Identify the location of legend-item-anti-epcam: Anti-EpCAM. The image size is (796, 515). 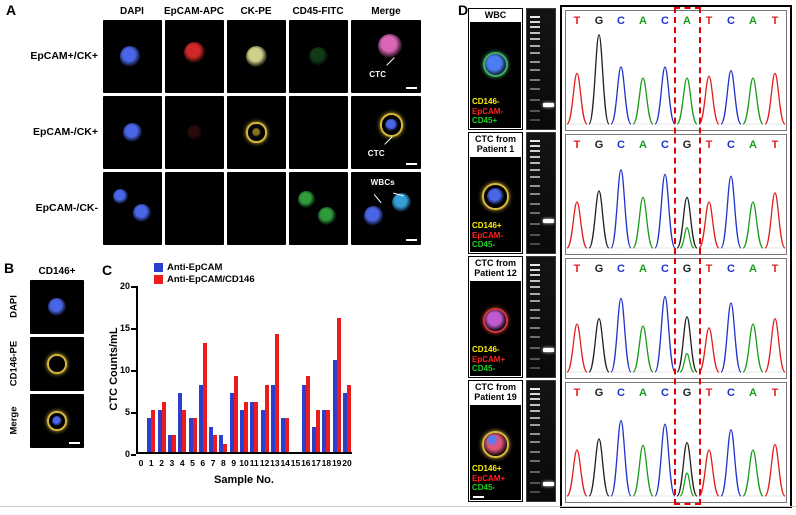
(204, 267).